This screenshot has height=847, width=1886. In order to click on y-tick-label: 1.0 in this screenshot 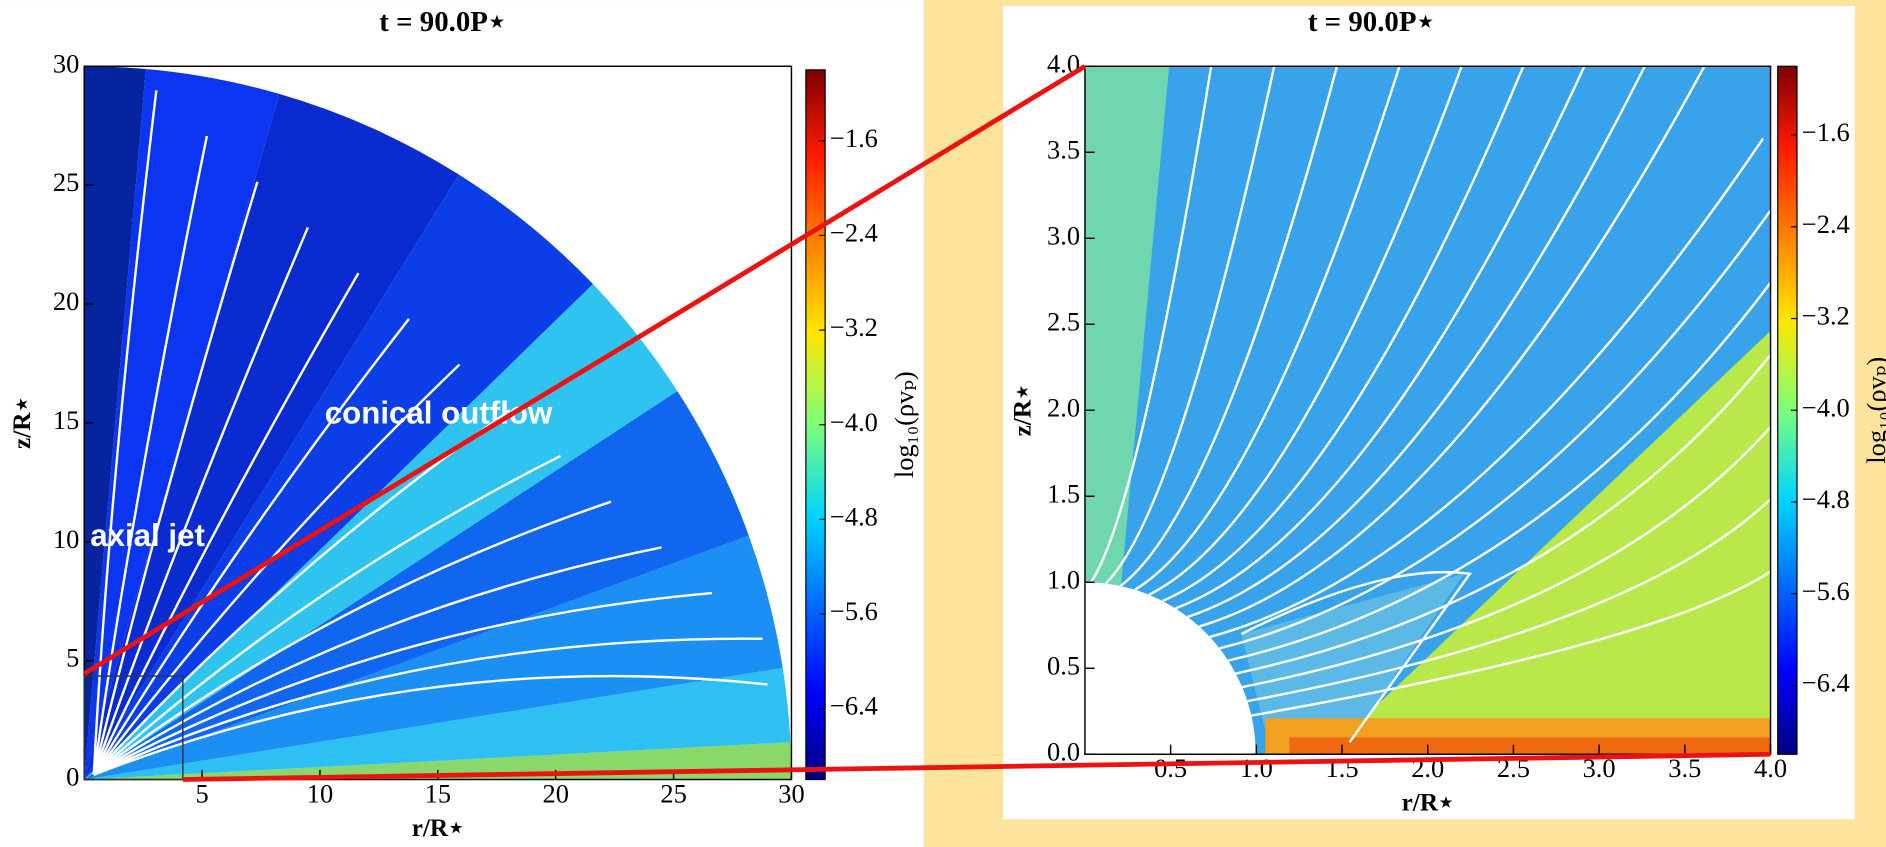, I will do `click(1063, 579)`.